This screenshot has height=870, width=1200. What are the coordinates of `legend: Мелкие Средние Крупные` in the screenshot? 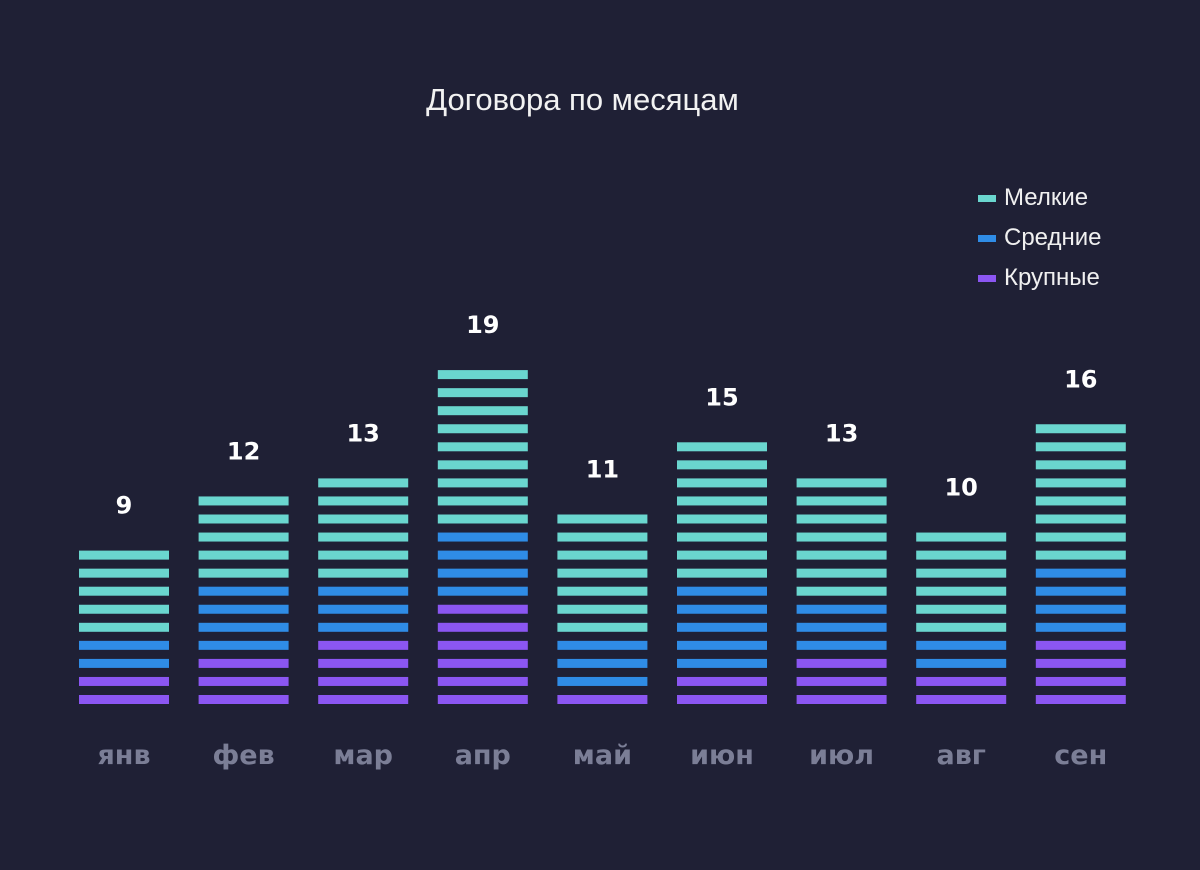 It's located at (1040, 238).